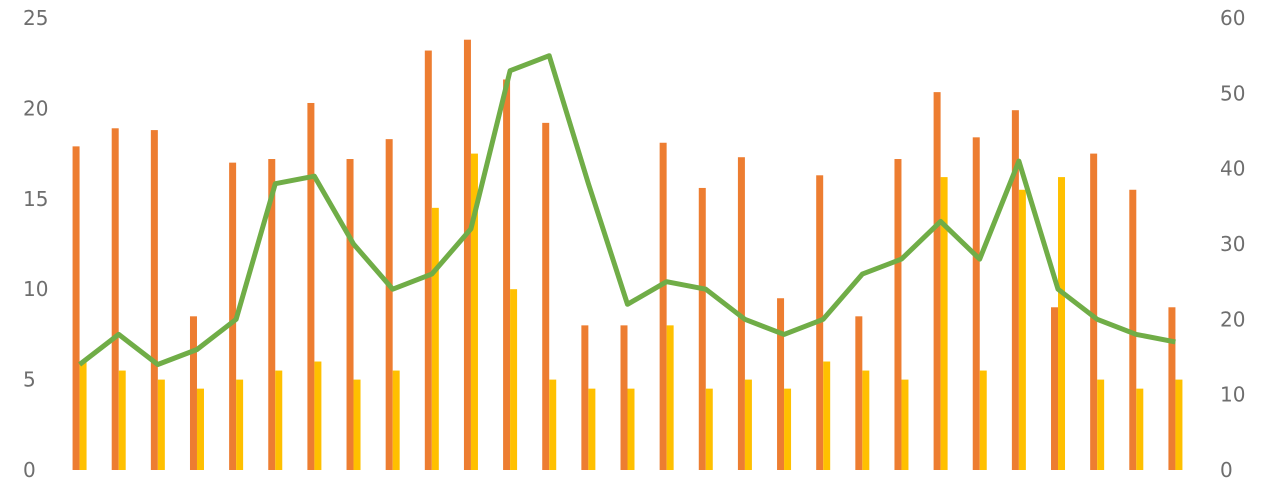 The width and height of the screenshot is (1266, 491). Describe the element at coordinates (35, 18) in the screenshot. I see `y-left-tick-label: 25` at that location.